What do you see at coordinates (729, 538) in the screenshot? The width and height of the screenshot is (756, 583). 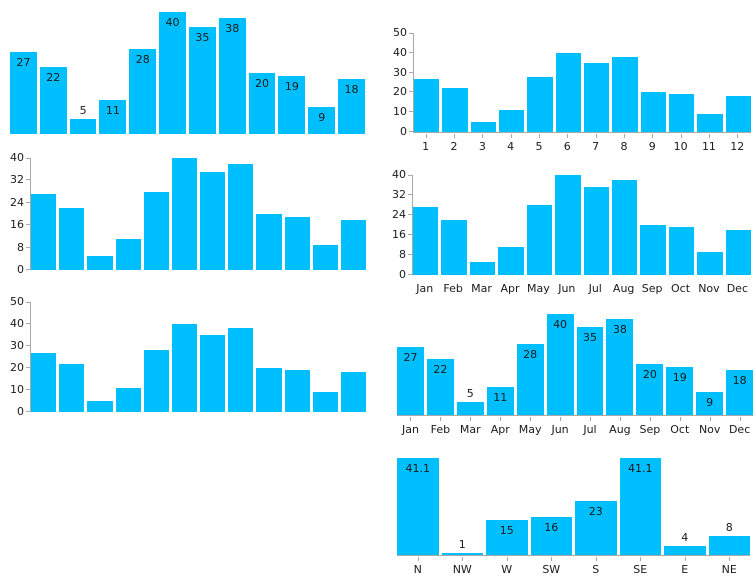 I see `bar: 8` at bounding box center [729, 538].